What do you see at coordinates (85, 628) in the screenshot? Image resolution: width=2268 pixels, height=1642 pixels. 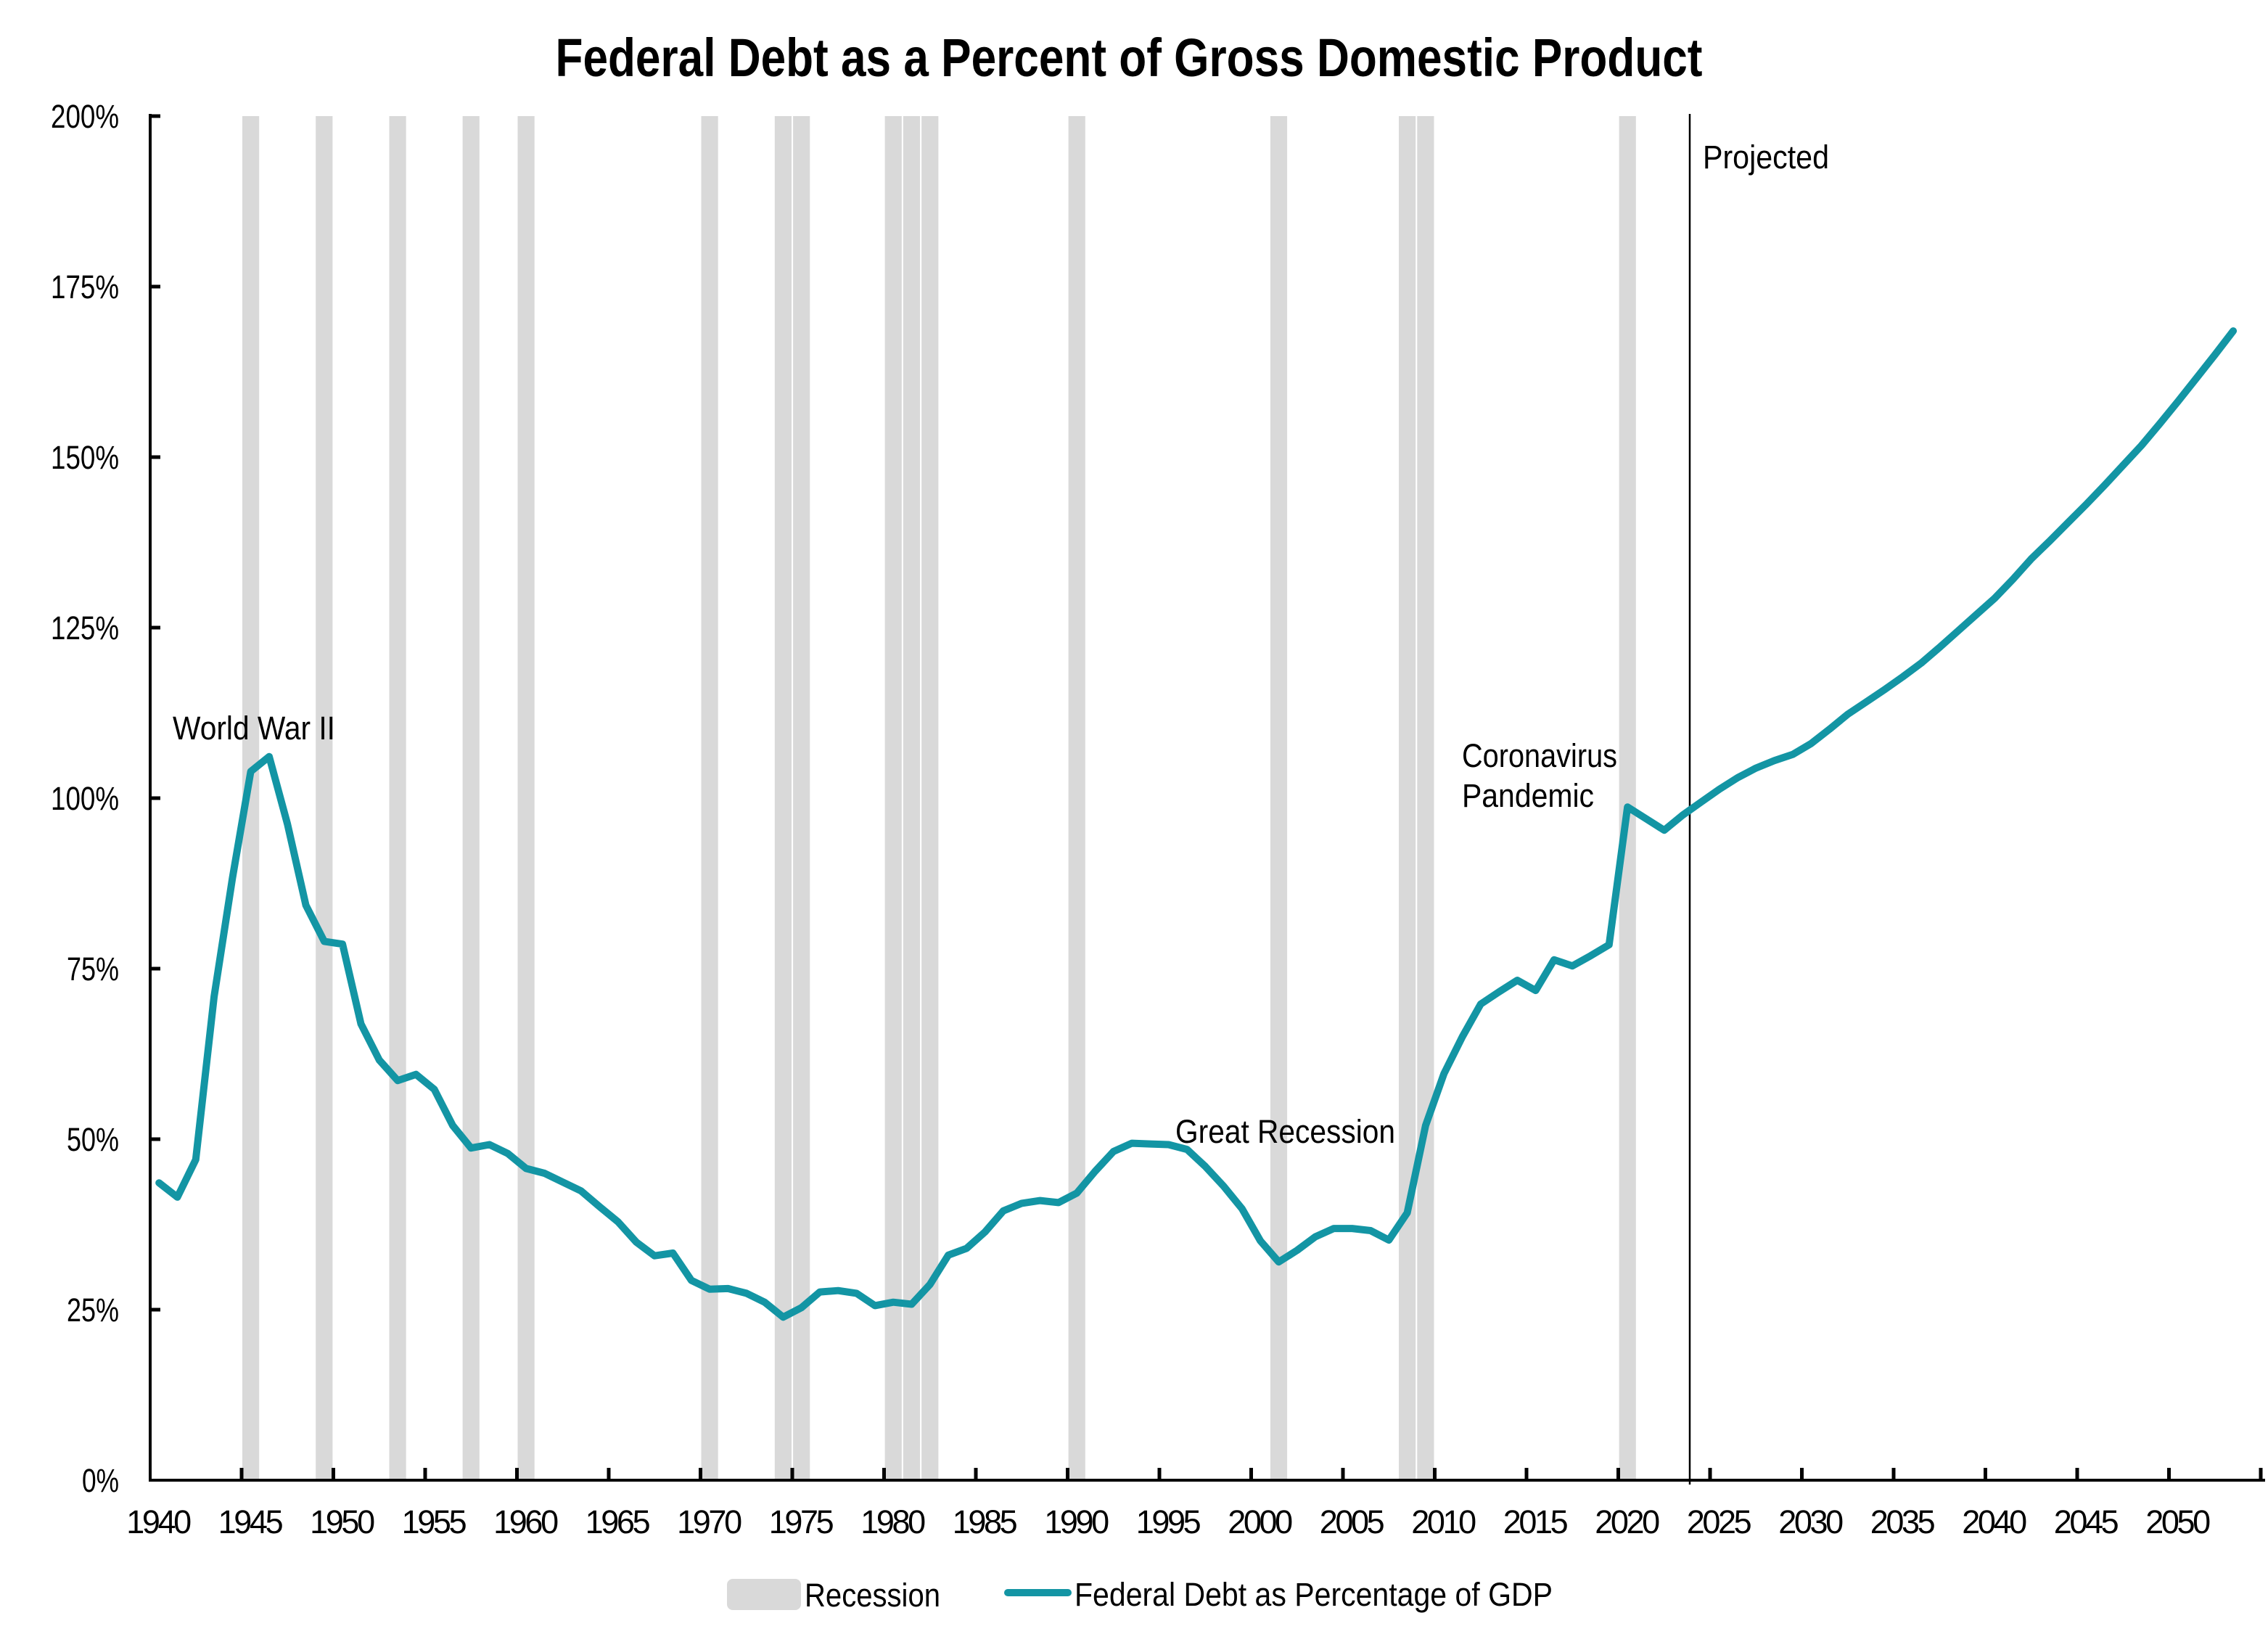 I see `svg-text: 125%` at bounding box center [85, 628].